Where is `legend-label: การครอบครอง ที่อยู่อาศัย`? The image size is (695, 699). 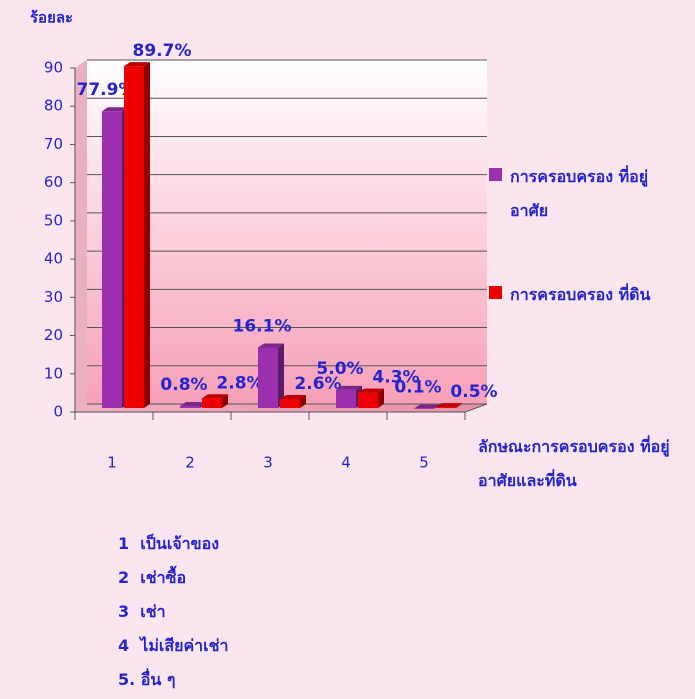 legend-label: การครอบครอง ที่อยู่อาศัย is located at coordinates (579, 193).